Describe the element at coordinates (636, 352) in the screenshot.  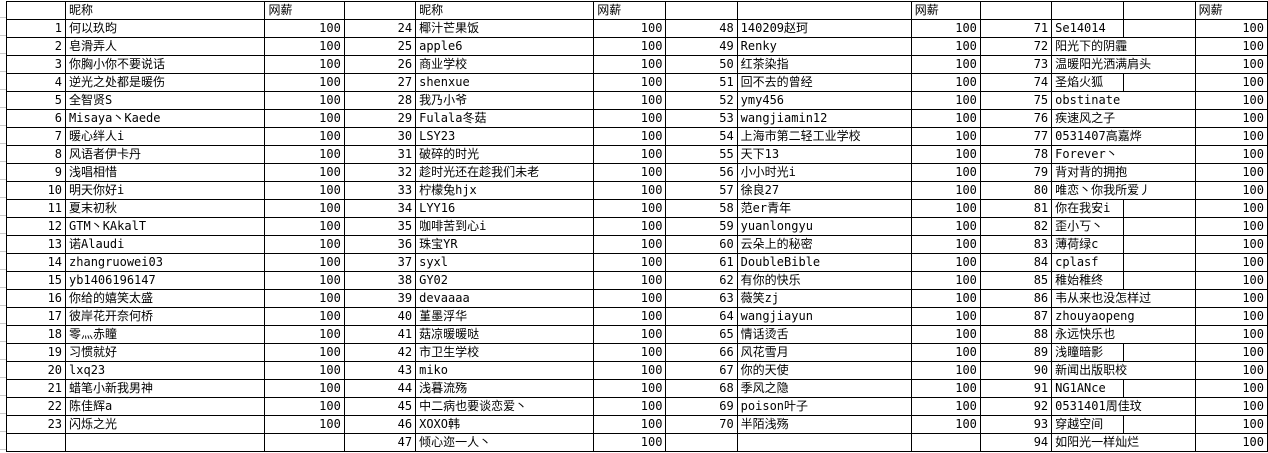
I see `table-row: 19 习惯就好 100 42 市卫生学校 100 66 风花雪月 100 89 浅瞳暗影 100` at that location.